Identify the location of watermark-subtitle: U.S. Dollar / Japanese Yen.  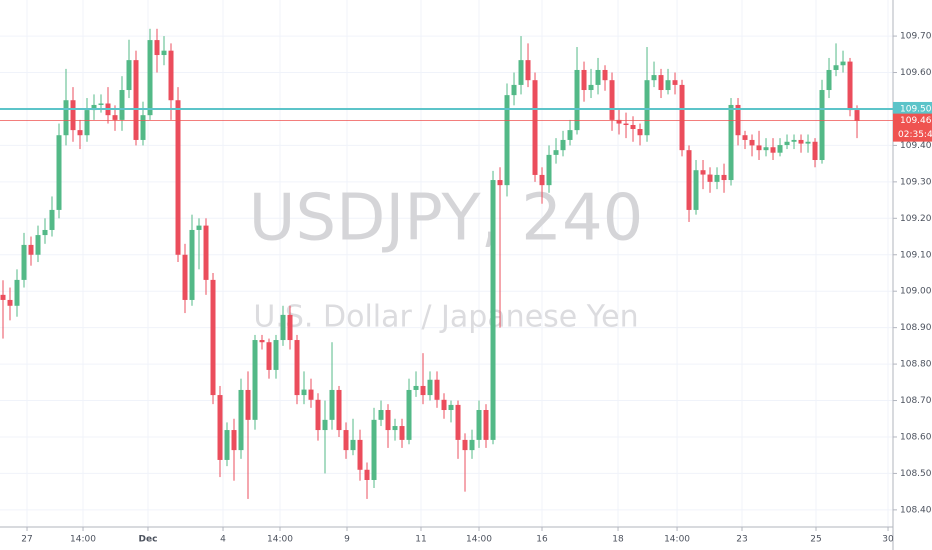
(445, 317).